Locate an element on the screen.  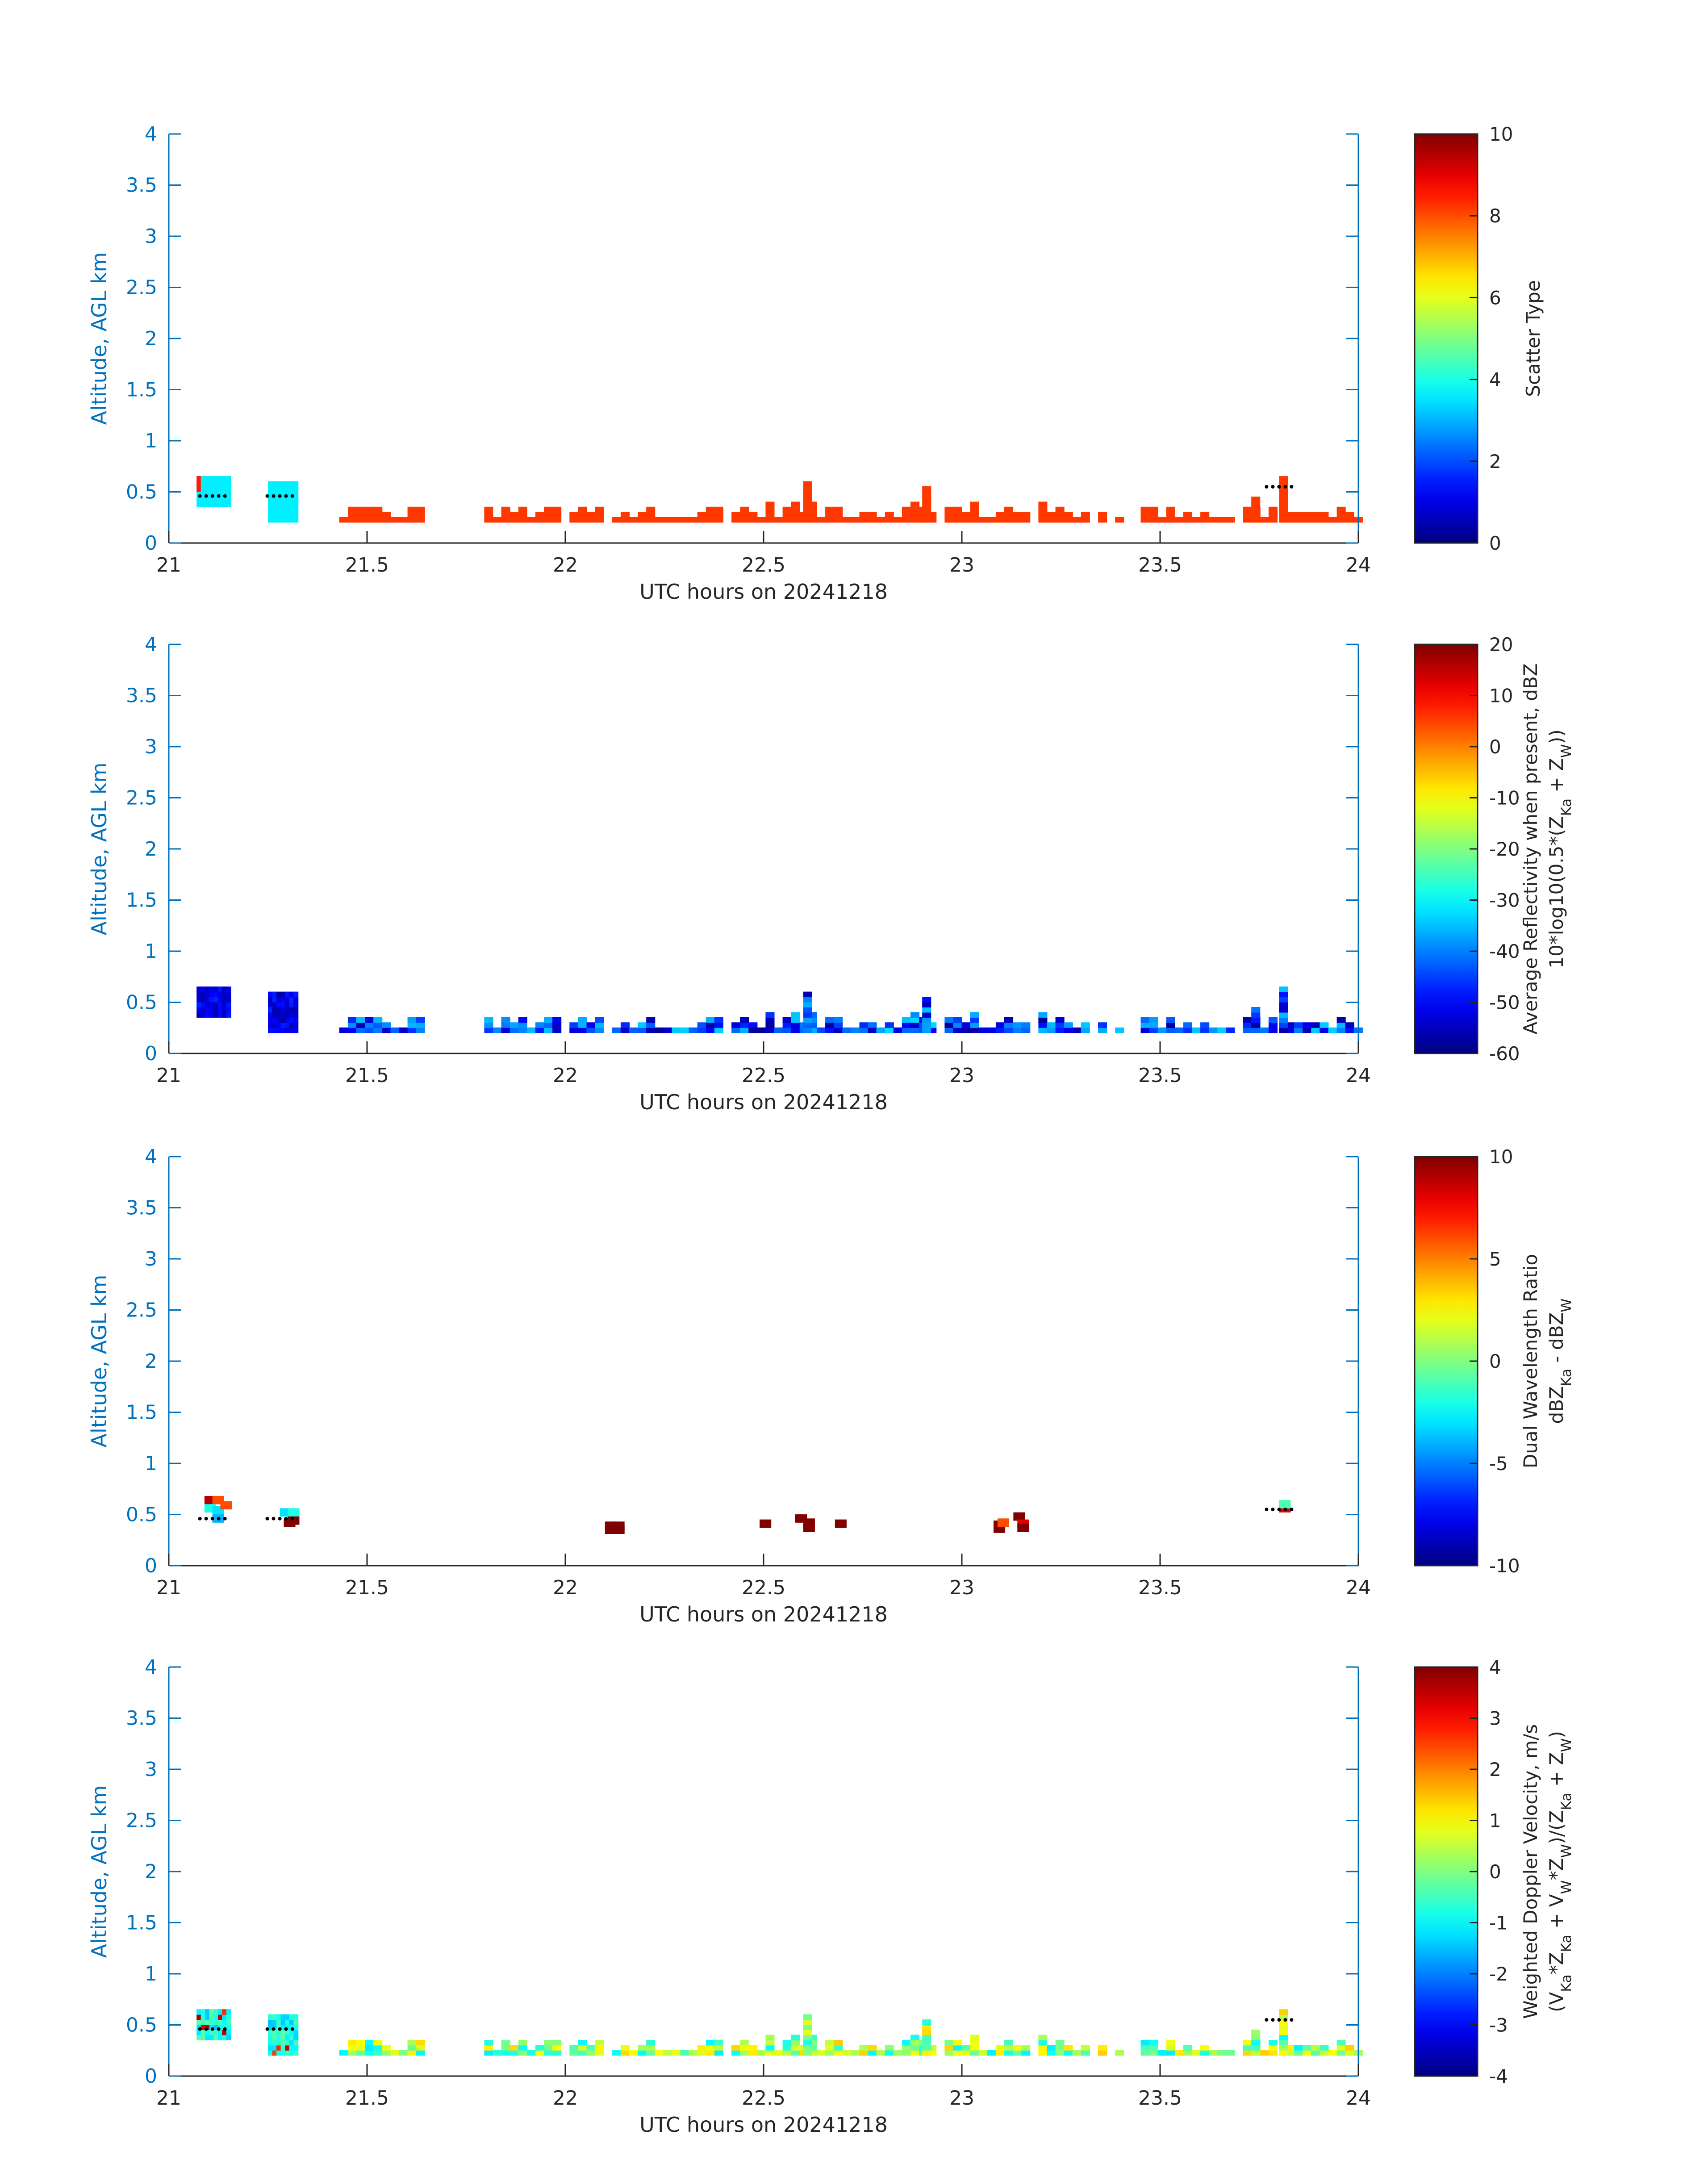
y-tick-label: 3 is located at coordinates (151, 236).